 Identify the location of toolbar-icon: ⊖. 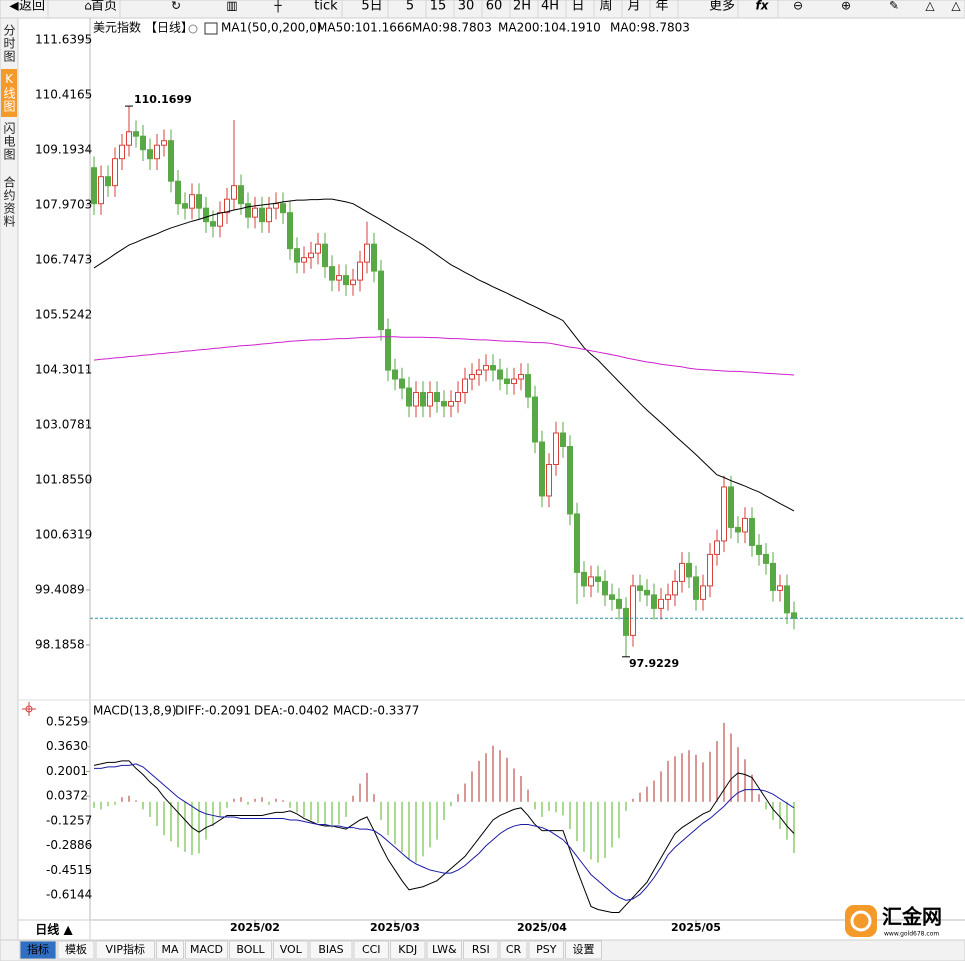
(798, 6).